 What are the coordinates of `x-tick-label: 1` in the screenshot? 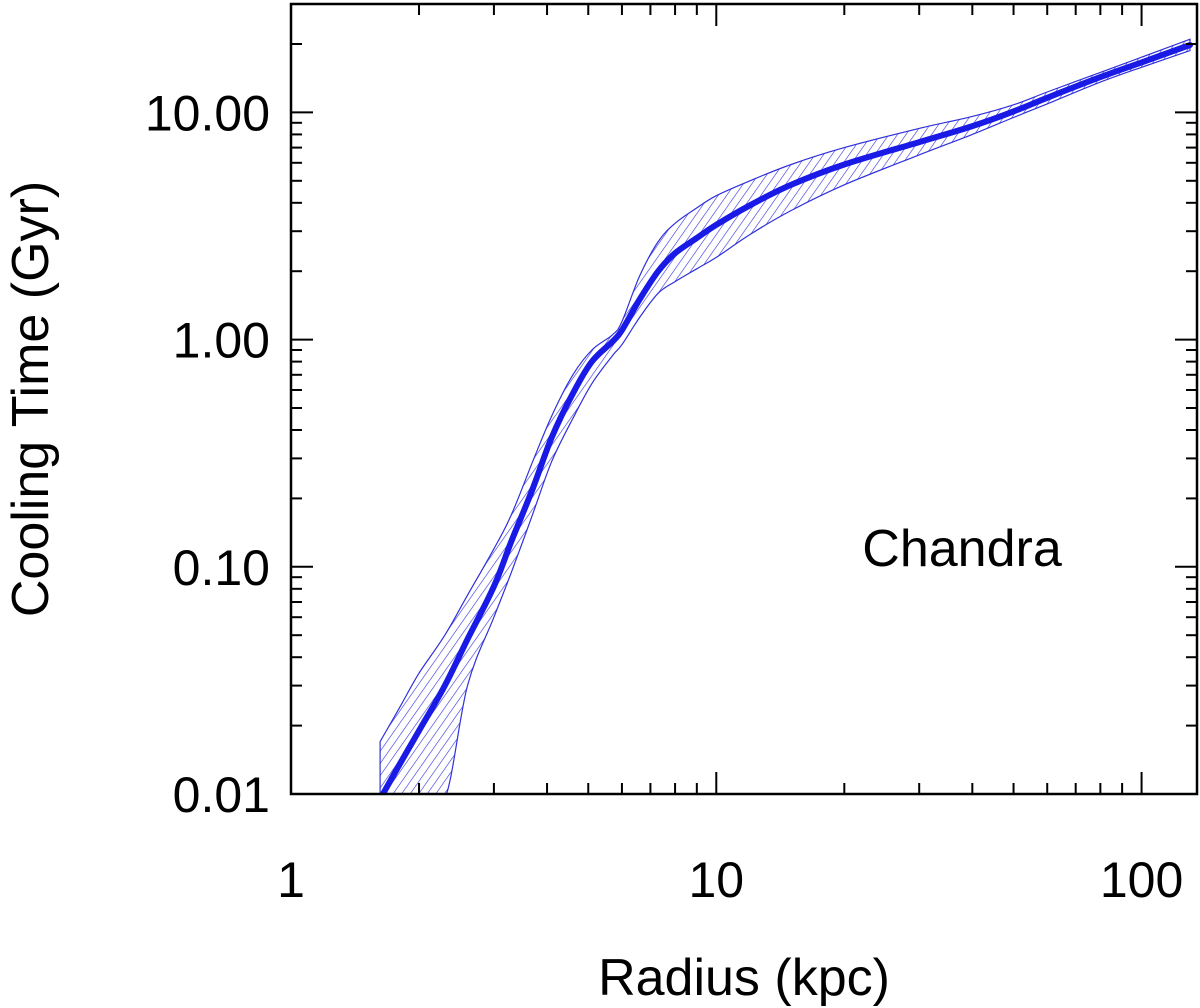 It's located at (291, 880).